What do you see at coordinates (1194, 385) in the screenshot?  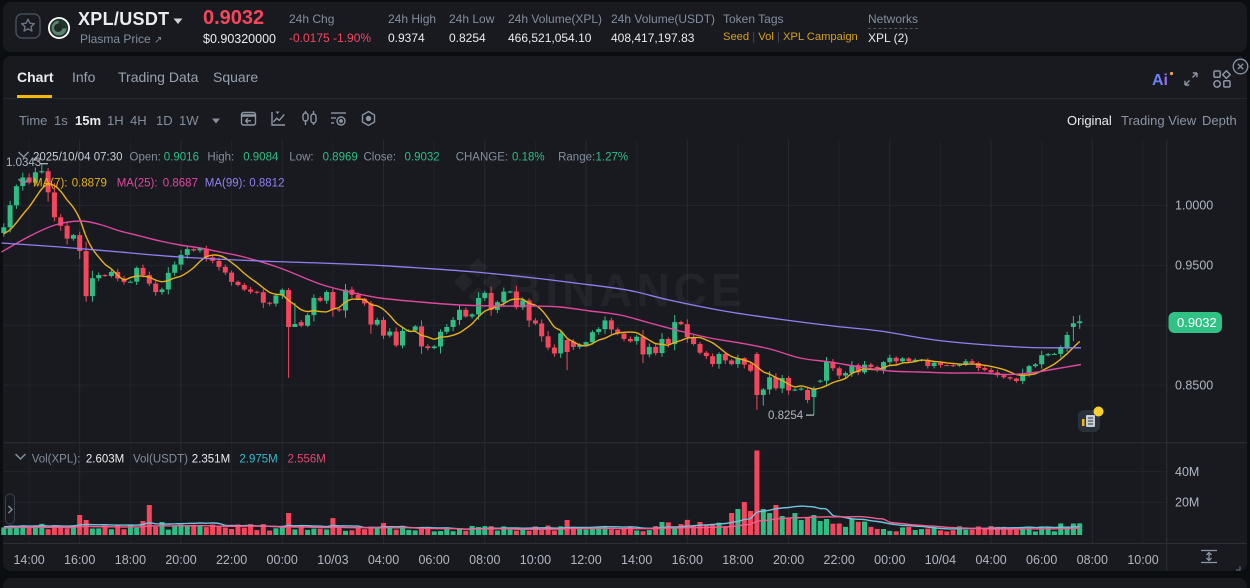 I see `svg-text: 0.8500` at bounding box center [1194, 385].